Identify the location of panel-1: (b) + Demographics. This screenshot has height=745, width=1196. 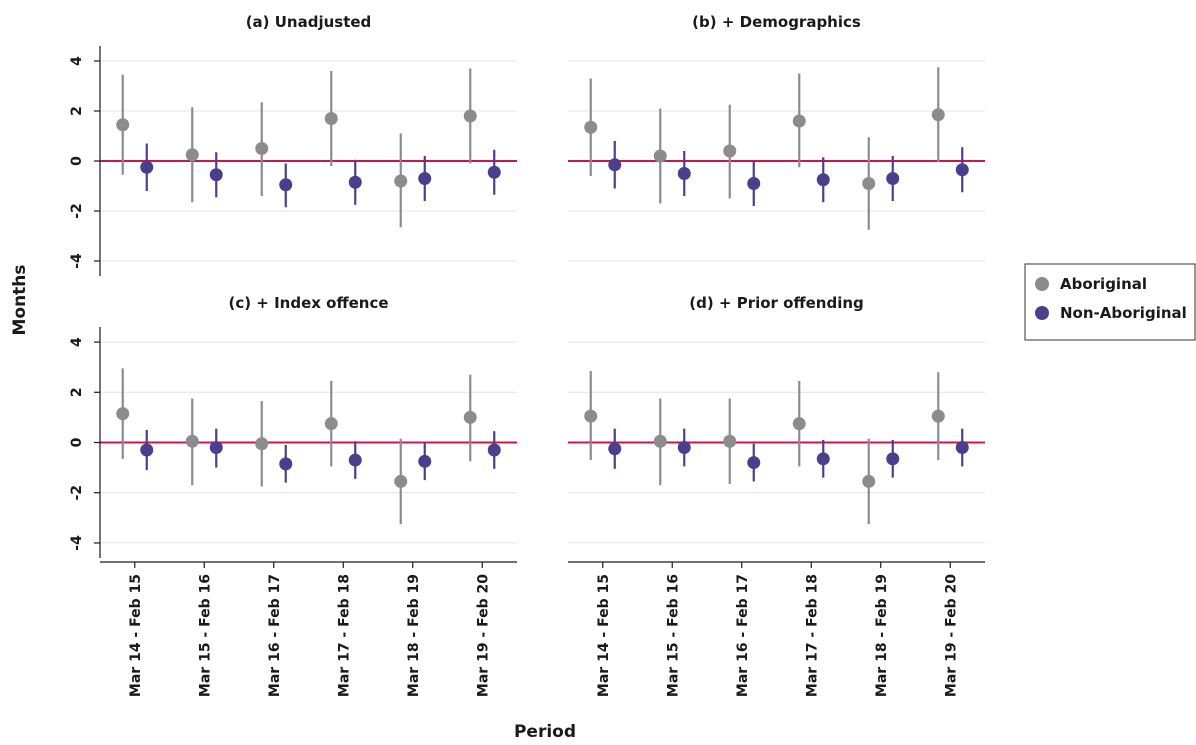
(776, 137).